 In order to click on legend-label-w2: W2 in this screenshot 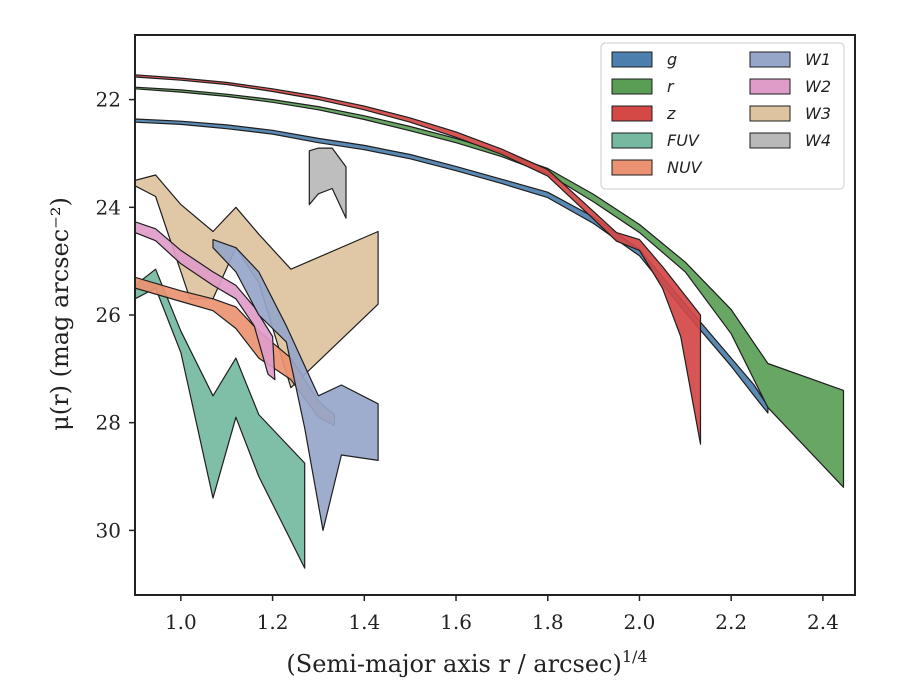, I will do `click(818, 86)`.